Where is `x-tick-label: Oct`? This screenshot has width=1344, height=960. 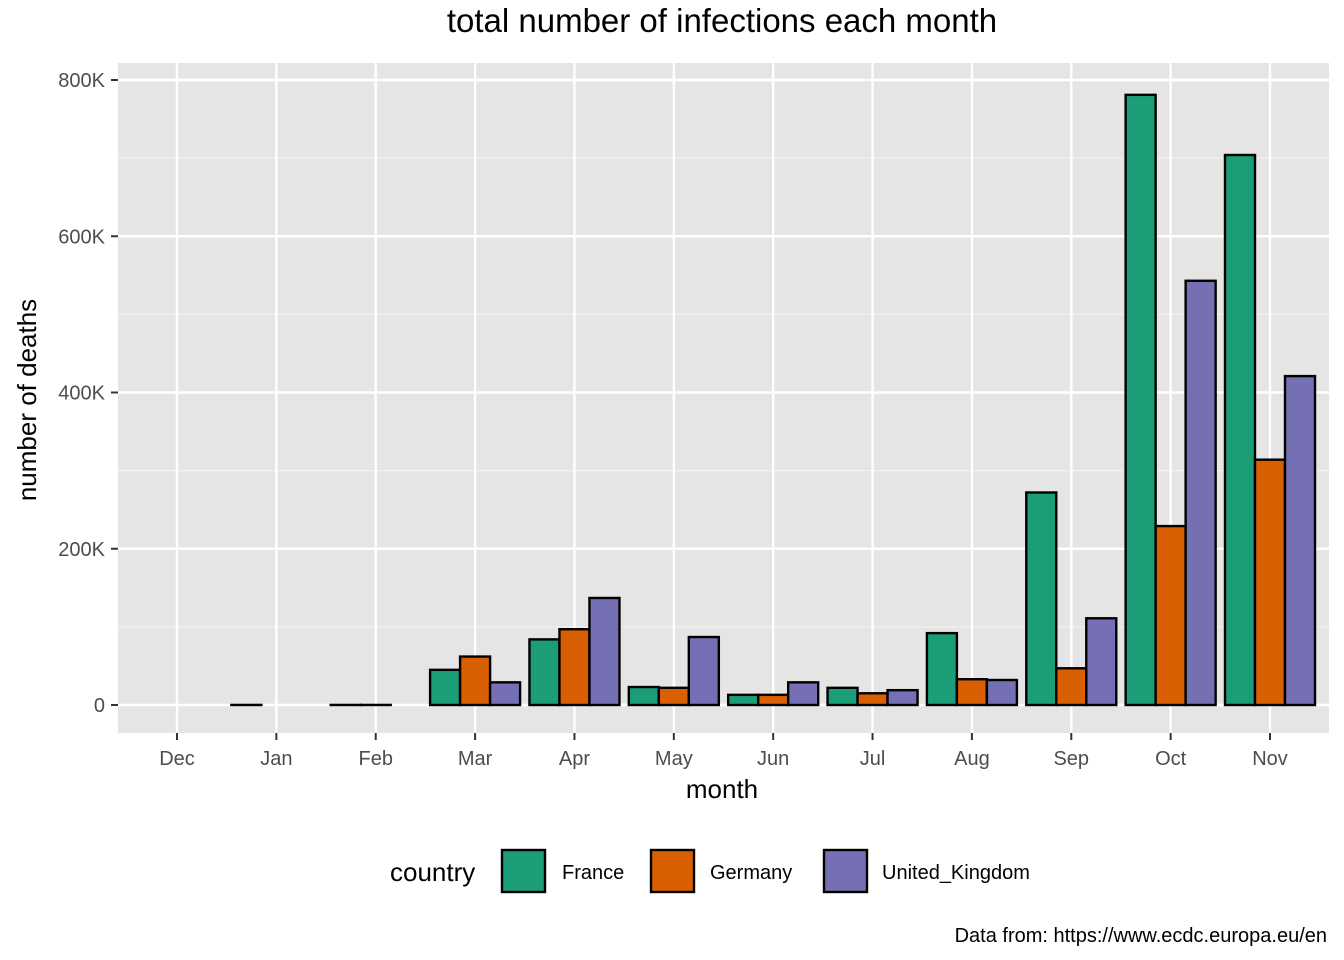
x-tick-label: Oct is located at coordinates (1171, 759).